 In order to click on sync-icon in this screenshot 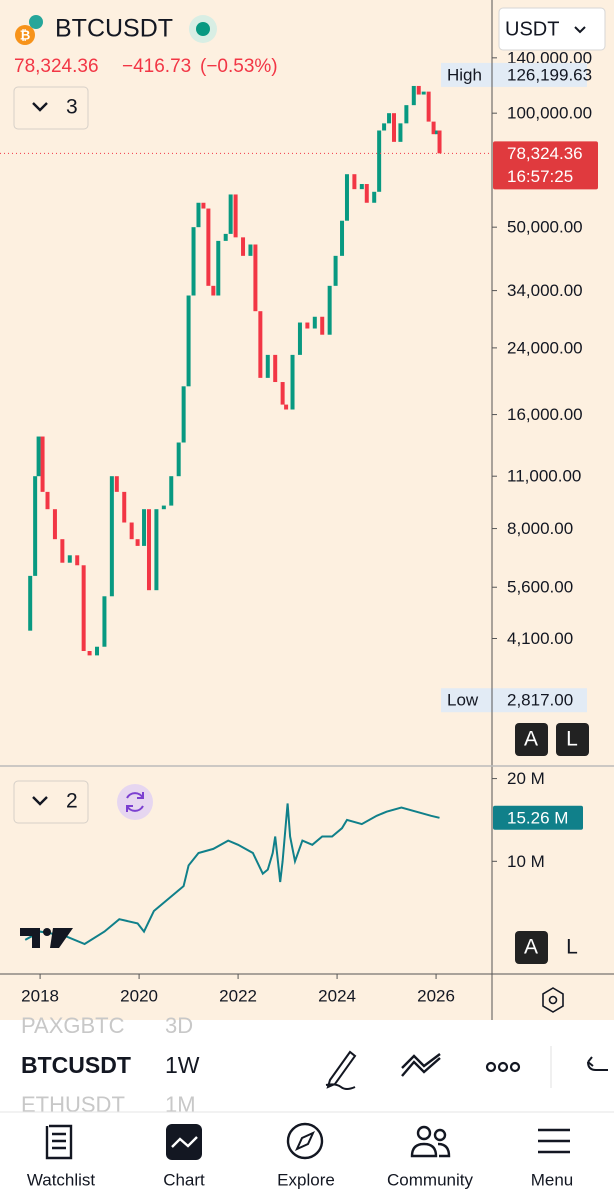, I will do `click(135, 802)`.